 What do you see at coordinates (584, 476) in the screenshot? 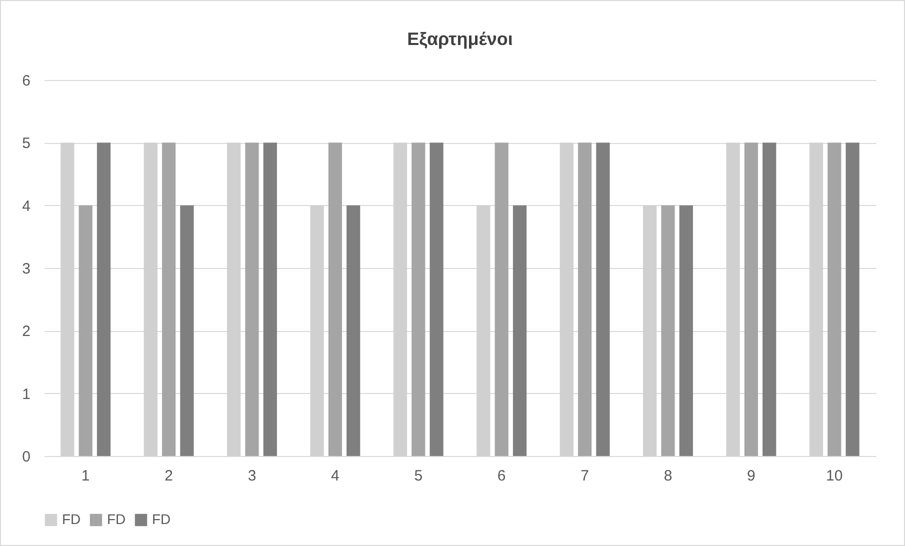
I see `x-tick-label: 7` at bounding box center [584, 476].